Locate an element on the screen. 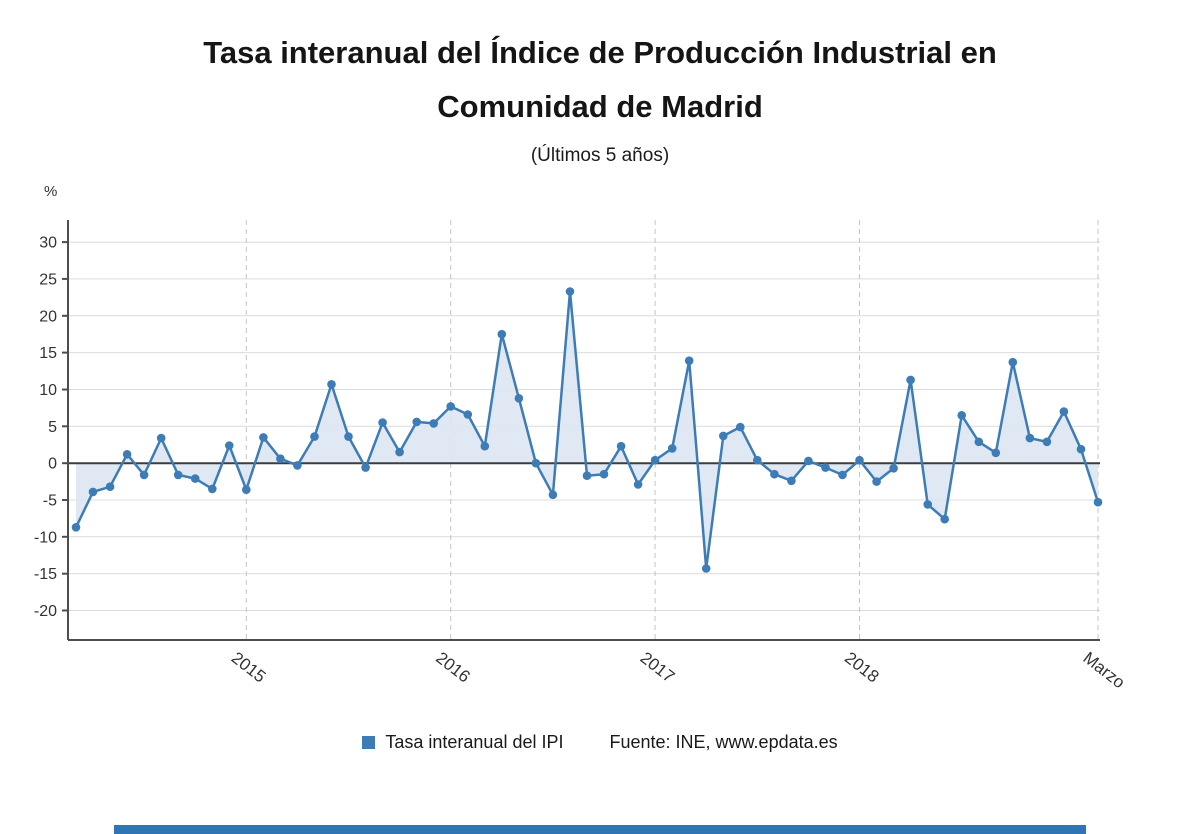 This screenshot has width=1200, height=834. y-tick-label: 10 is located at coordinates (48, 390).